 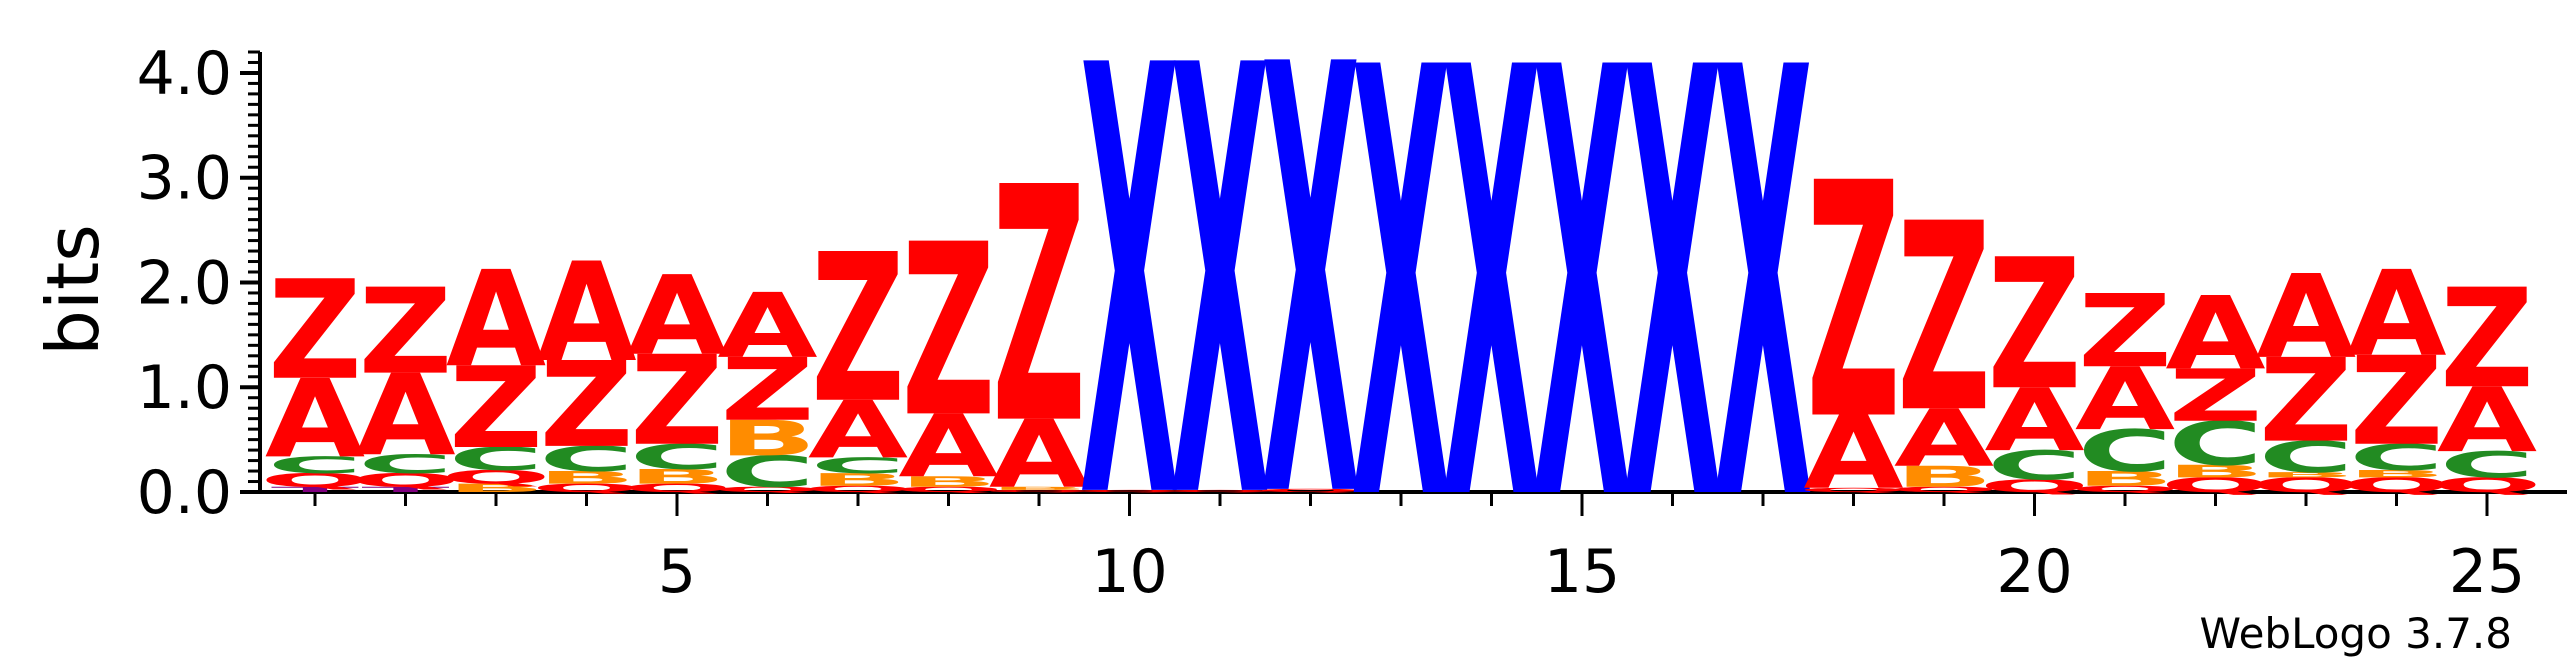 What do you see at coordinates (1582, 572) in the screenshot?
I see `x-tick-label: 15` at bounding box center [1582, 572].